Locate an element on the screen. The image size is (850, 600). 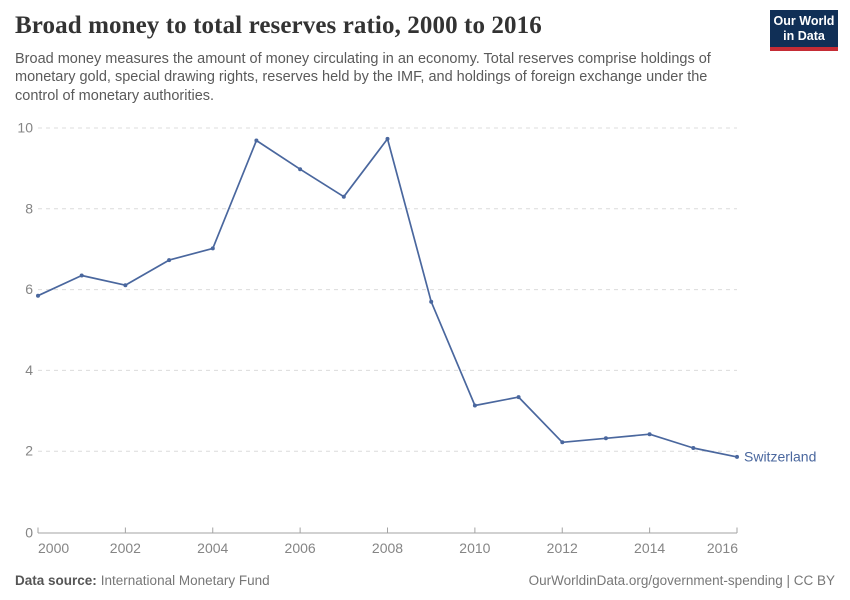
x-tick-label: 2002 is located at coordinates (125, 548).